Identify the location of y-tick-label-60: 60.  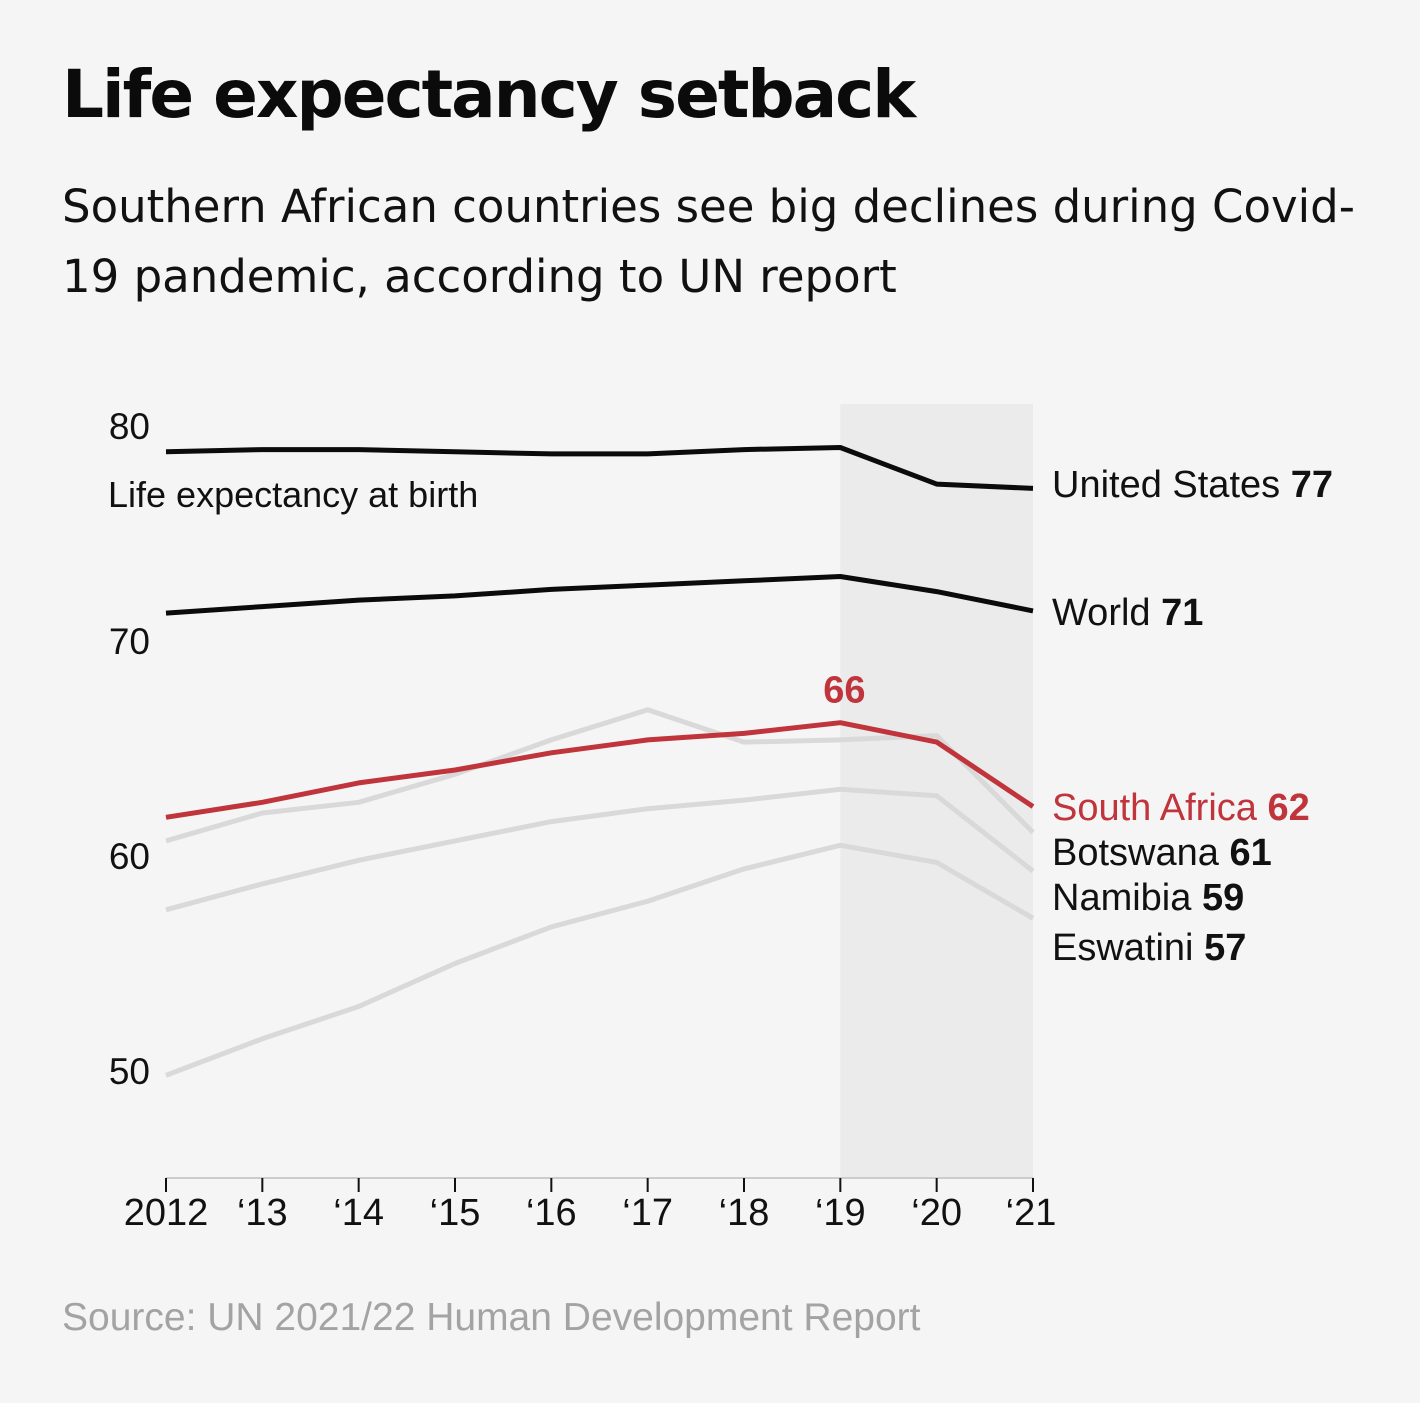
(129, 856).